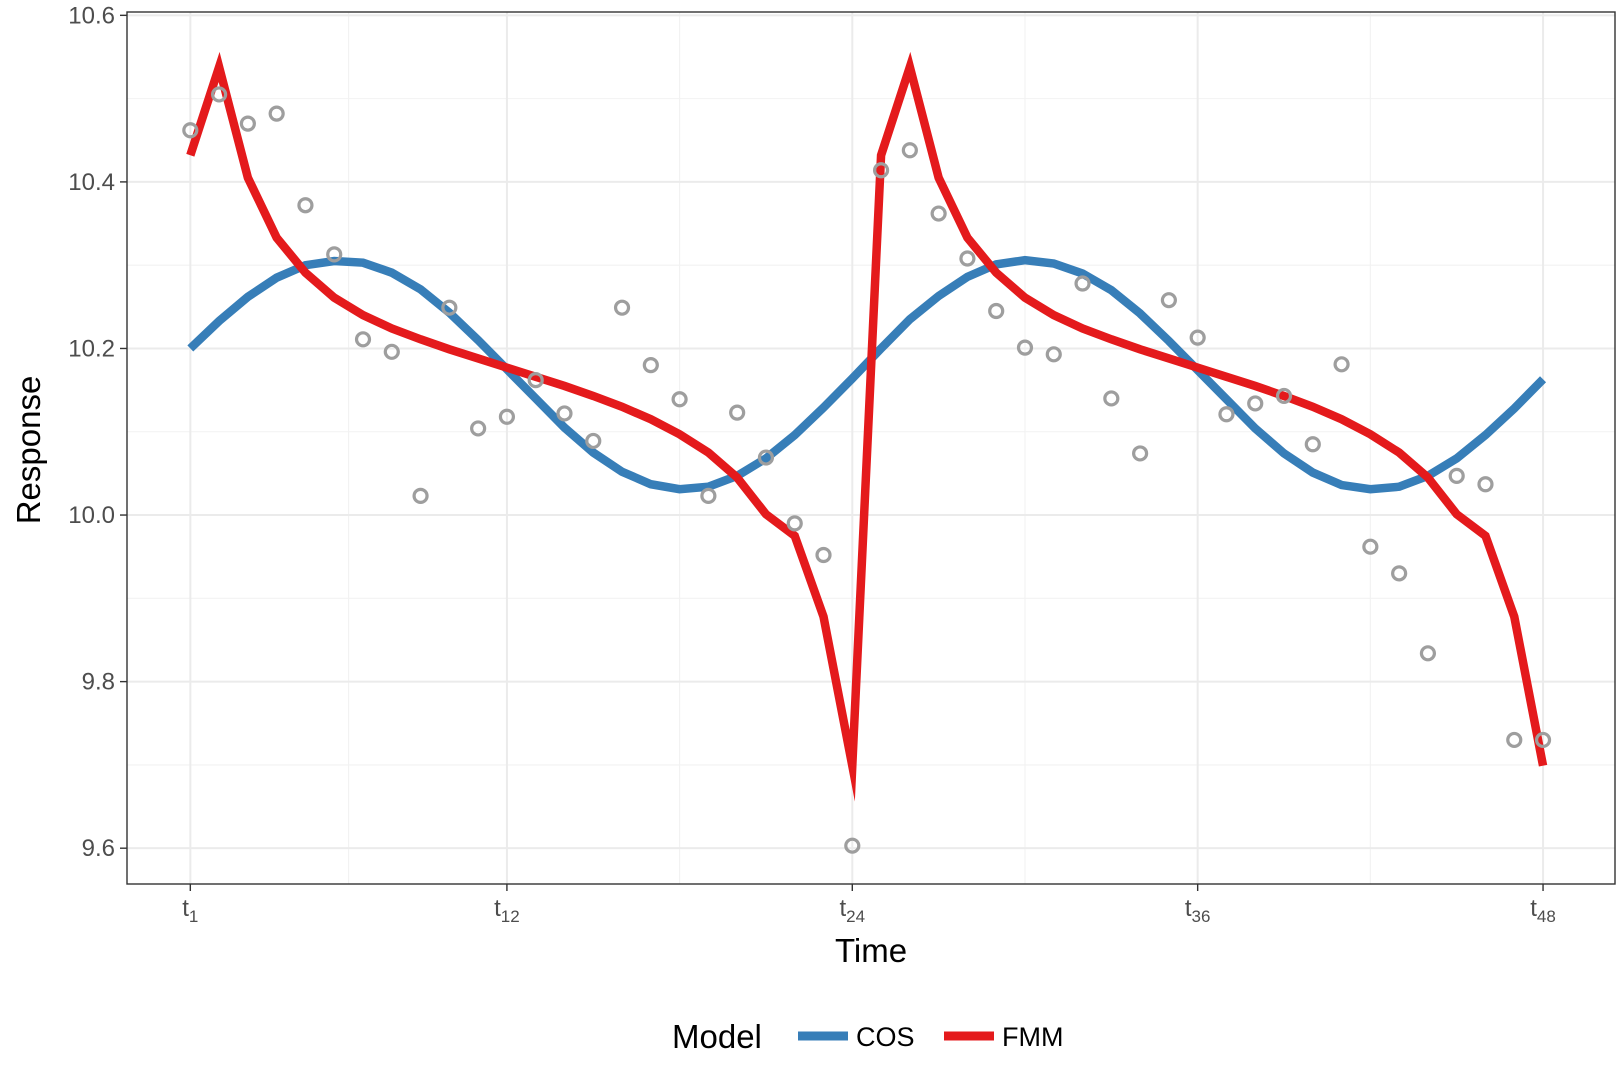  I want to click on x-tick-labels: t1 t12 t24 t36 t48, so click(869, 910).